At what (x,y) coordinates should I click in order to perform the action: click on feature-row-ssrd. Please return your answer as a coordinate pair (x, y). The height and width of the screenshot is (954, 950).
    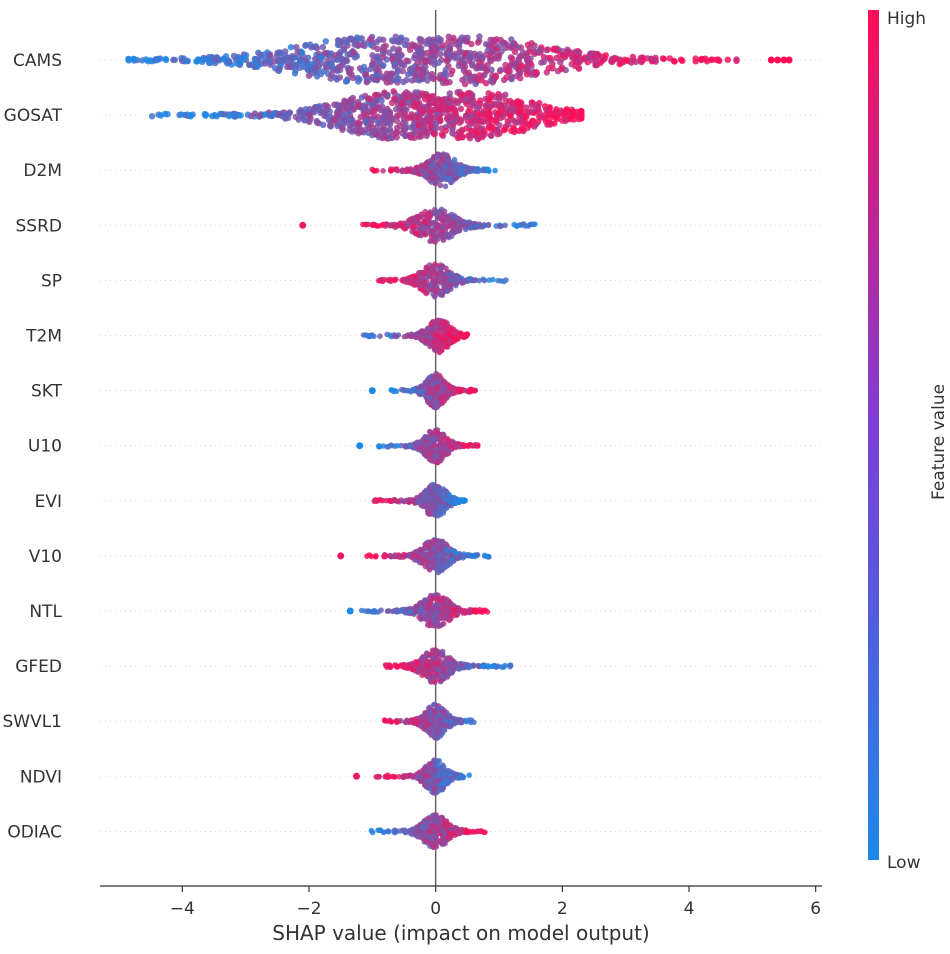
    Looking at the image, I should click on (418, 225).